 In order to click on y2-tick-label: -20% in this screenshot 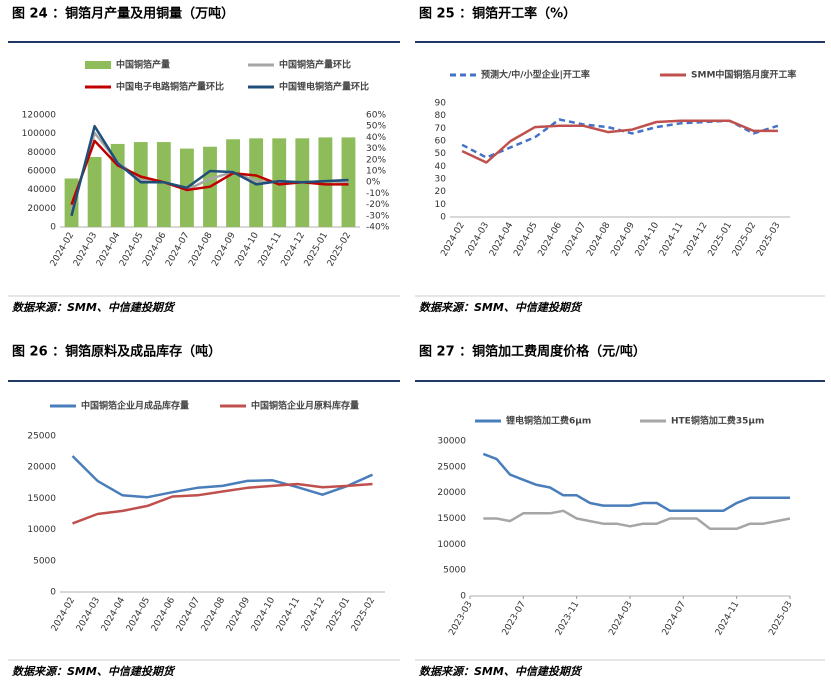, I will do `click(378, 205)`.